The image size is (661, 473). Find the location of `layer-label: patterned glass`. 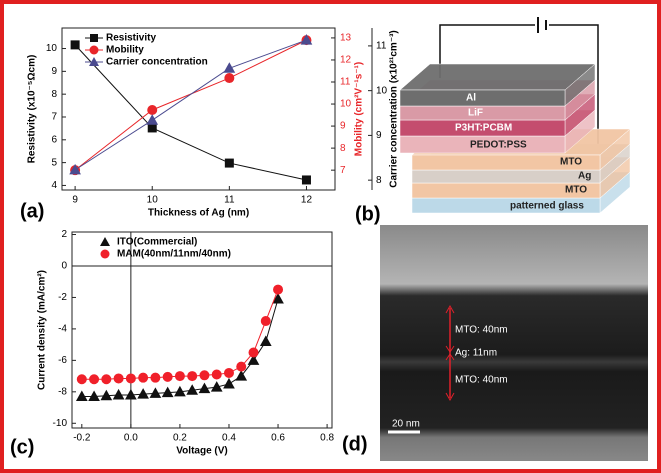

layer-label: patterned glass is located at coordinates (547, 206).